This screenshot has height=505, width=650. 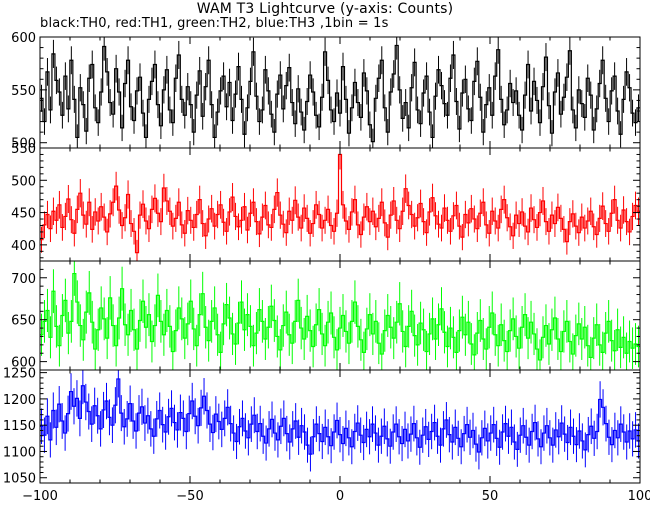 I want to click on y-tick-label: 450, so click(x=23, y=214).